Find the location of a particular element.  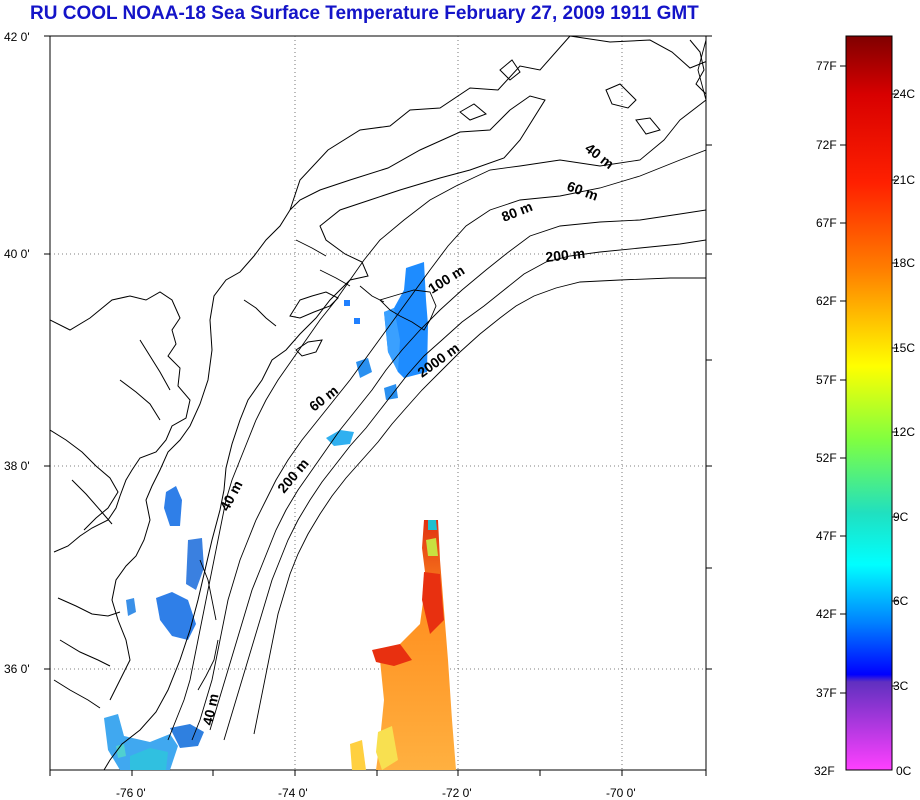

colorbar is located at coordinates (869, 403).